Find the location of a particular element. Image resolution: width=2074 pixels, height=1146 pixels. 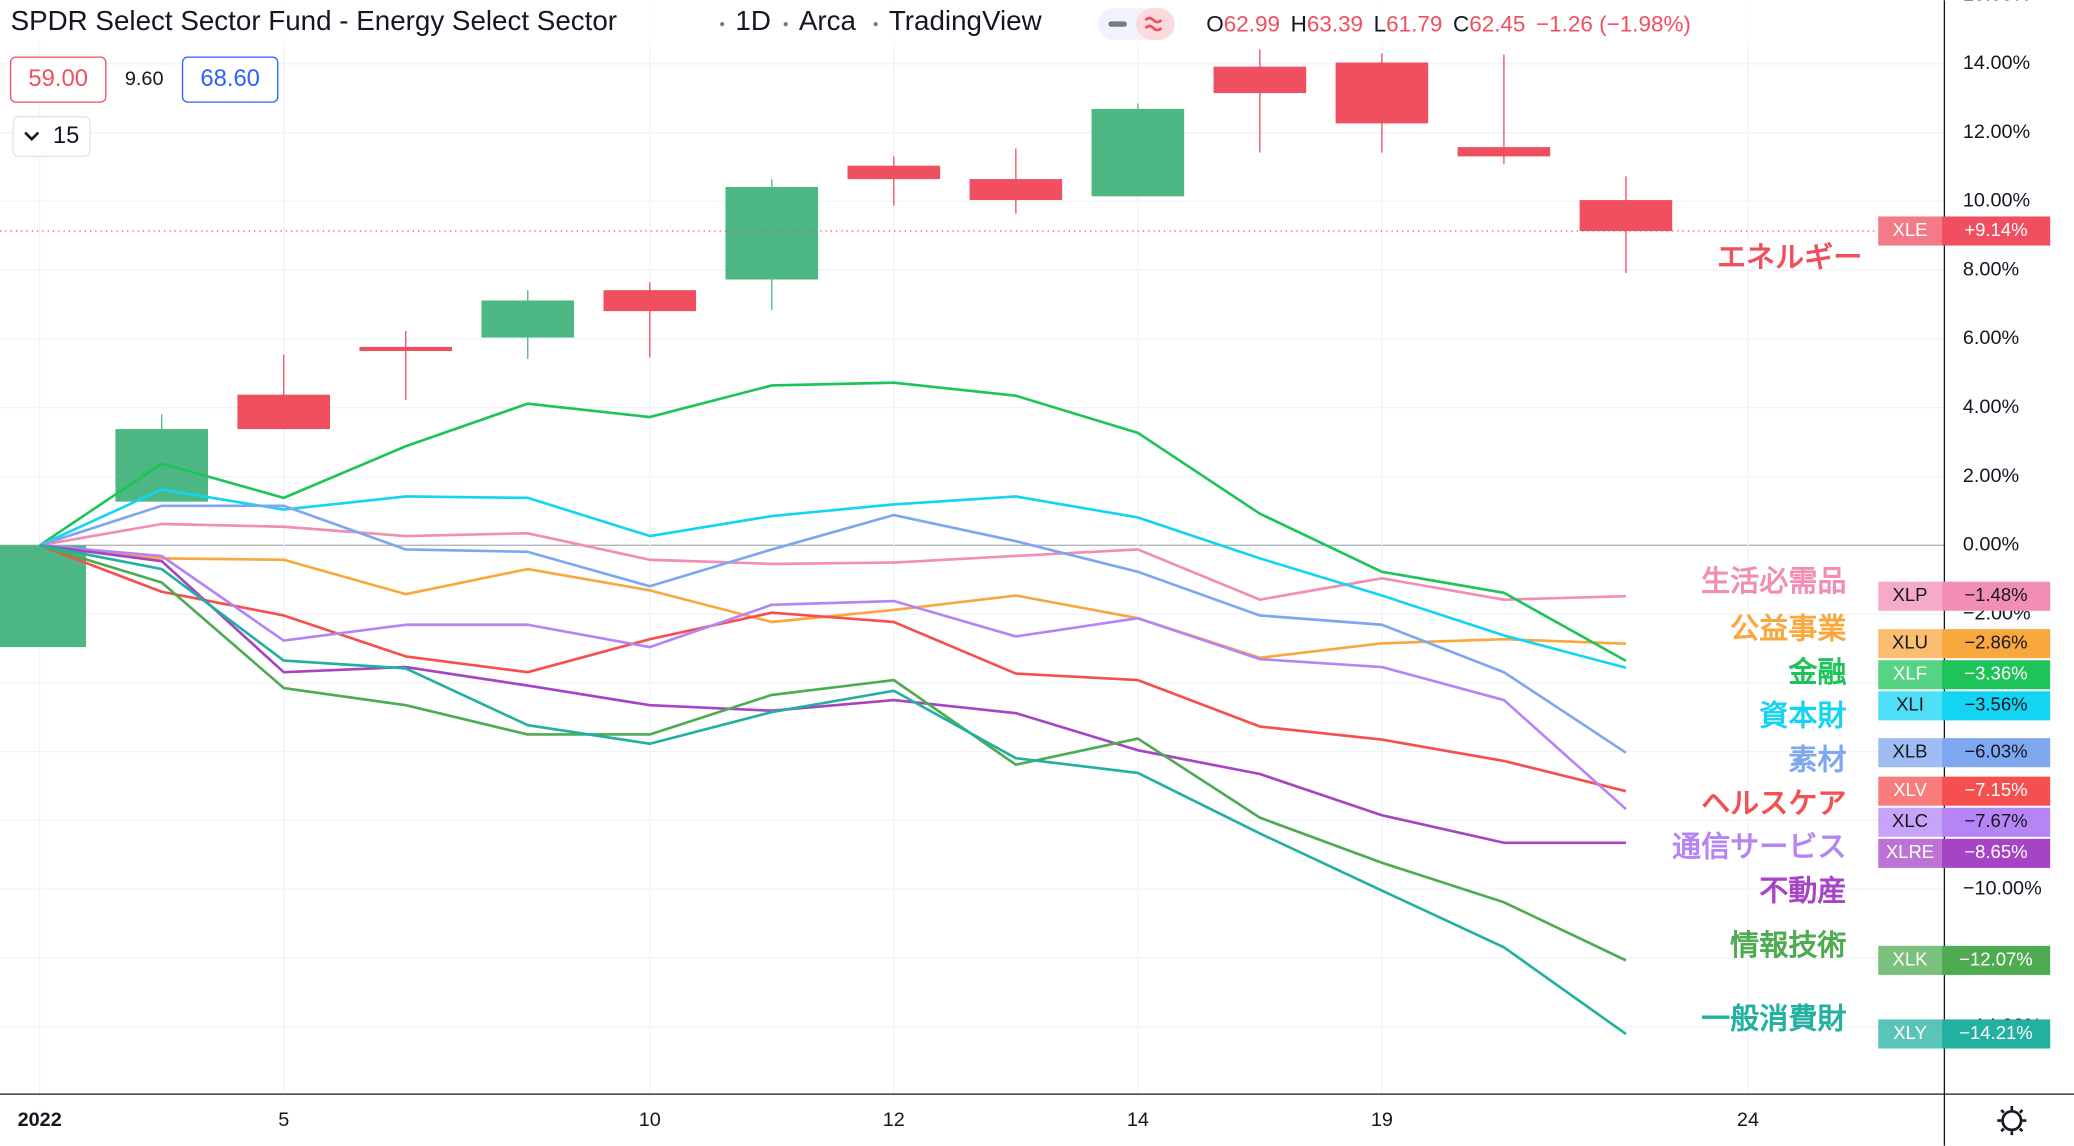

ohlc-values: O62.99 H63.39 L61.79 C62.45 −1.26 (−1.98%) is located at coordinates (1448, 23).